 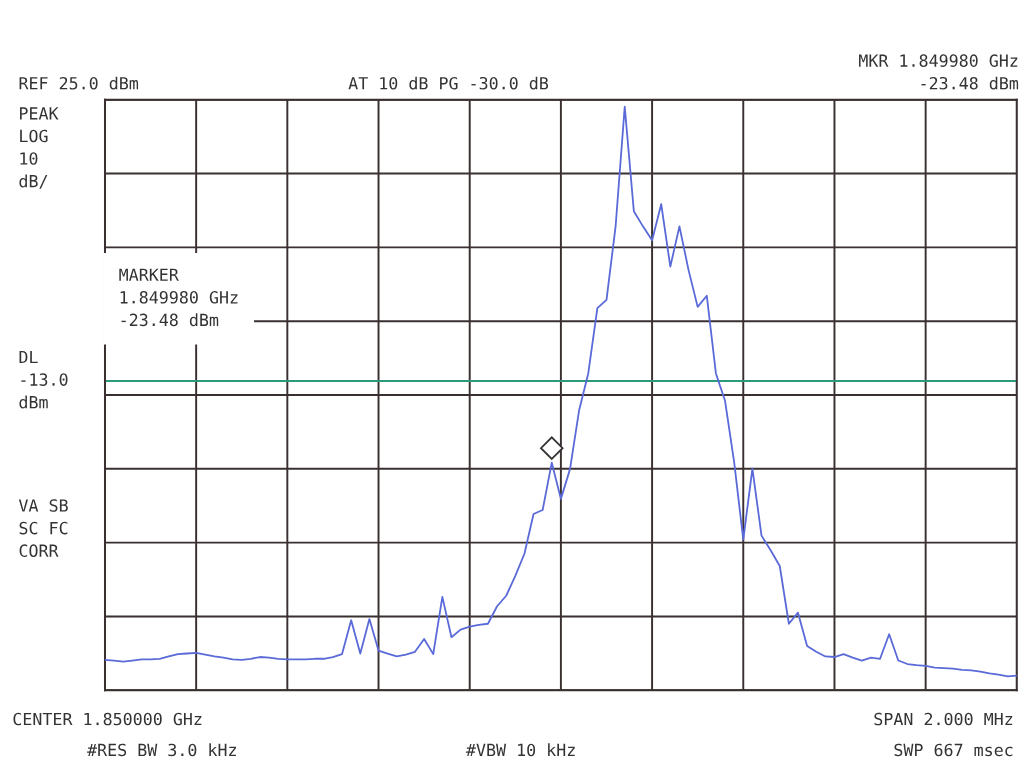 What do you see at coordinates (943, 719) in the screenshot?
I see `text: SPAN 2.000 MHz` at bounding box center [943, 719].